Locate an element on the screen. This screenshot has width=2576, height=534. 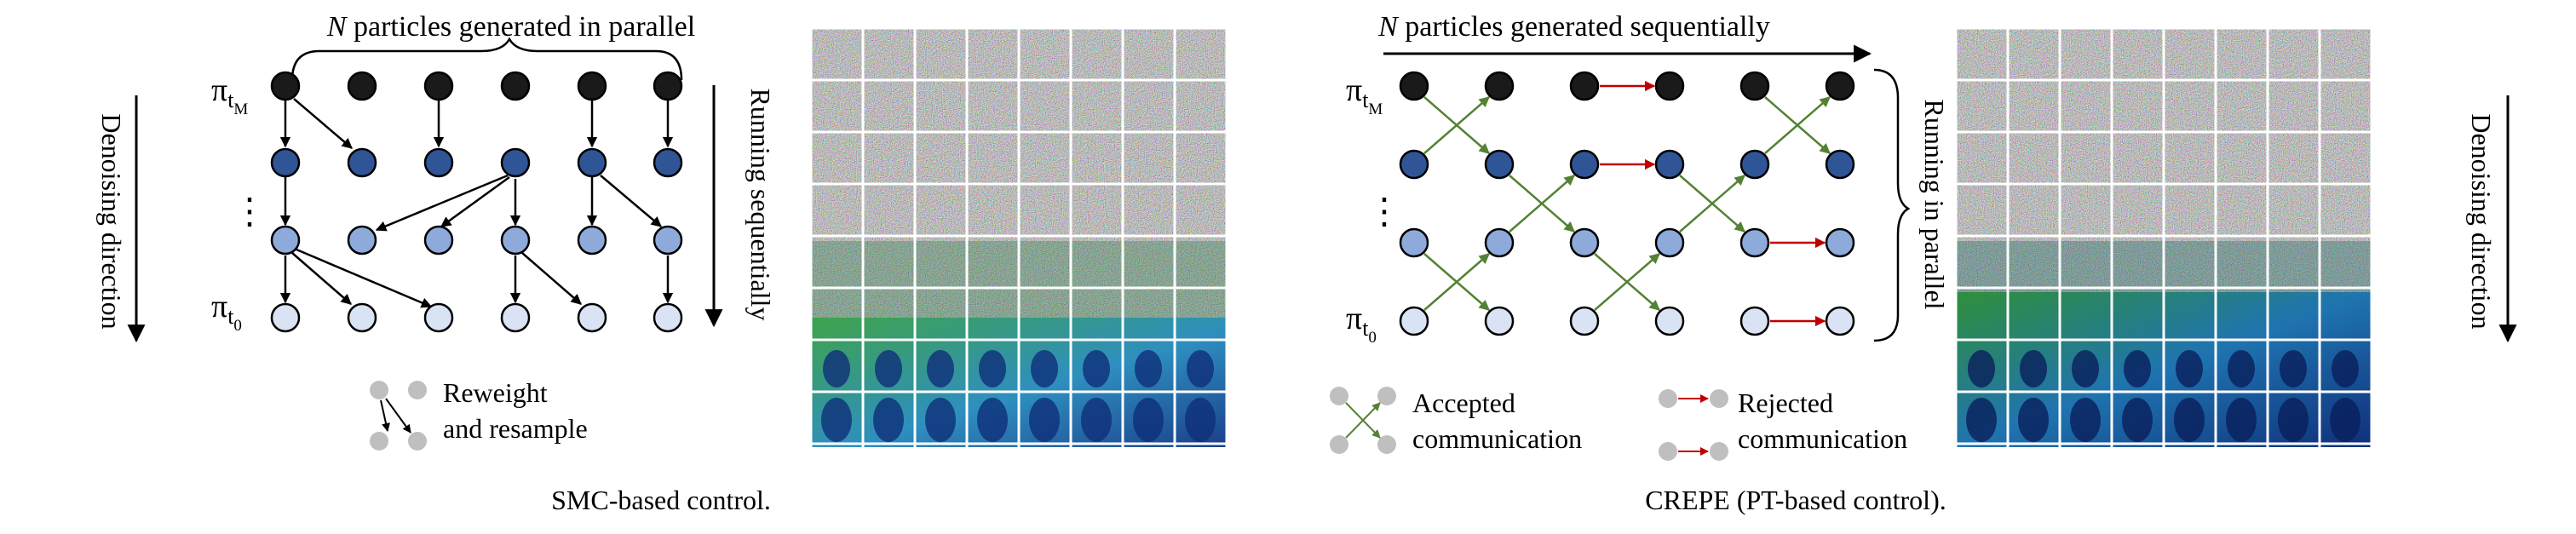
legend-rejected-text: Rejected is located at coordinates (1786, 403).